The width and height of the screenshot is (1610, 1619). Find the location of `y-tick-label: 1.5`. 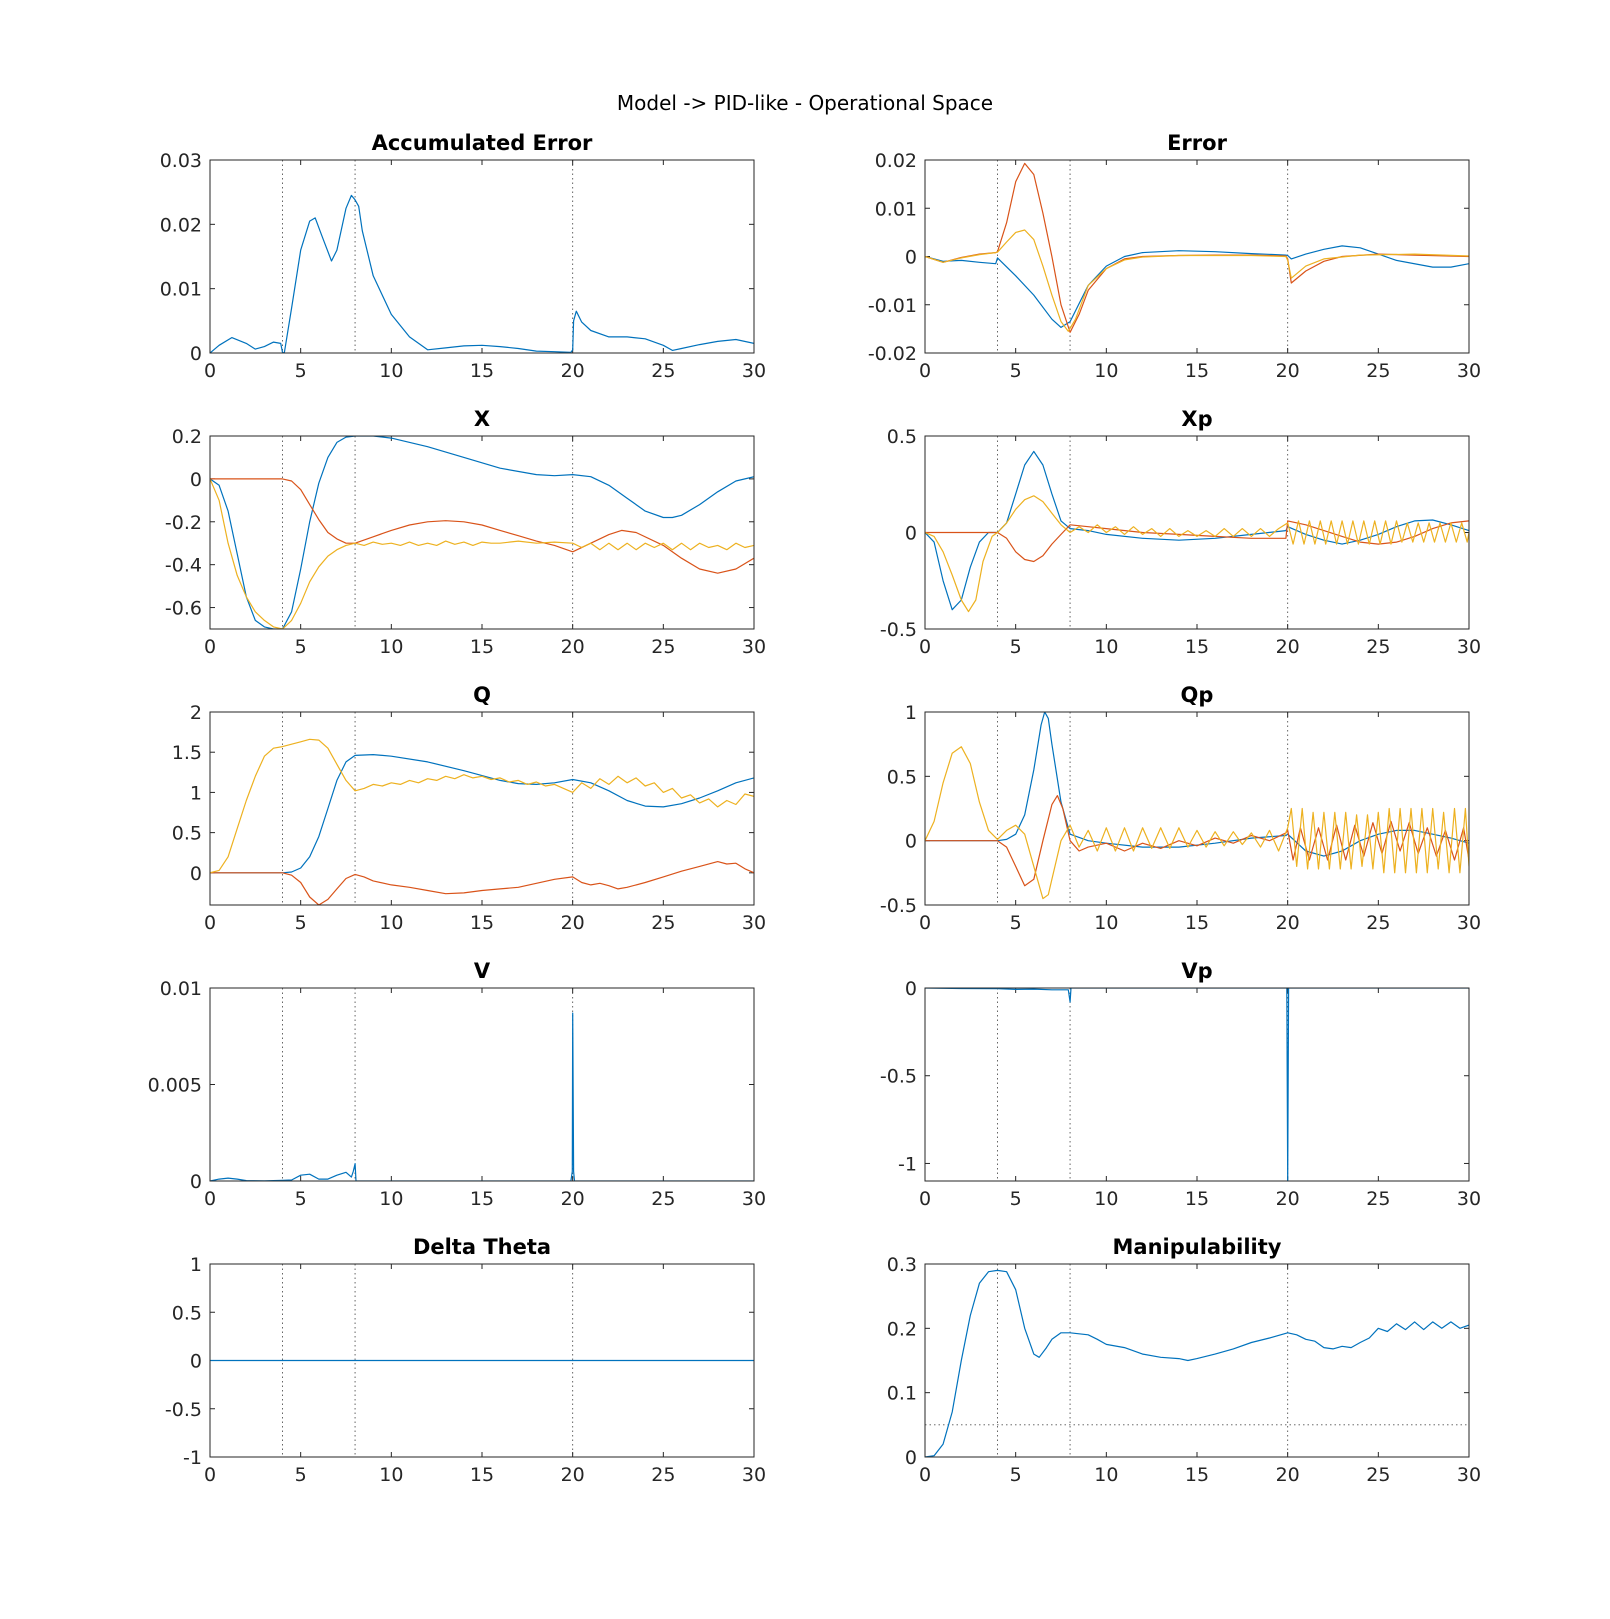

y-tick-label: 1.5 is located at coordinates (187, 753).